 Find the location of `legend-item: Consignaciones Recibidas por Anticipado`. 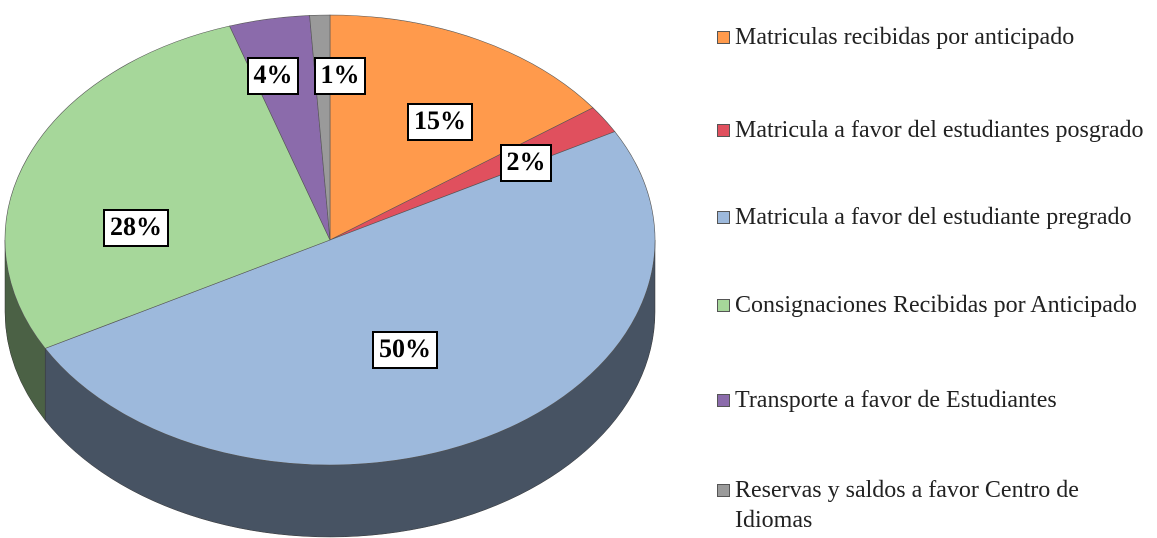

legend-item: Consignaciones Recibidas por Anticipado is located at coordinates (935, 305).